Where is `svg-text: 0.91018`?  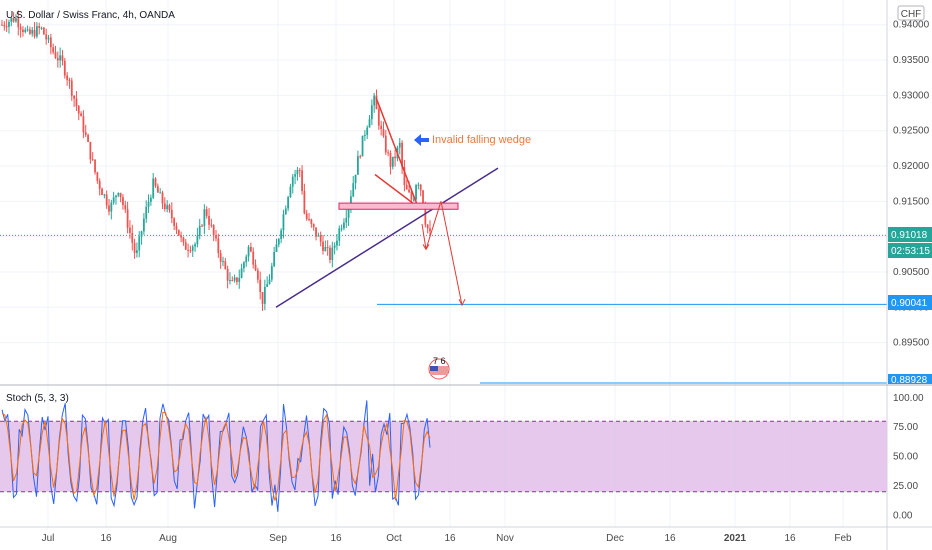 svg-text: 0.91018 is located at coordinates (909, 235).